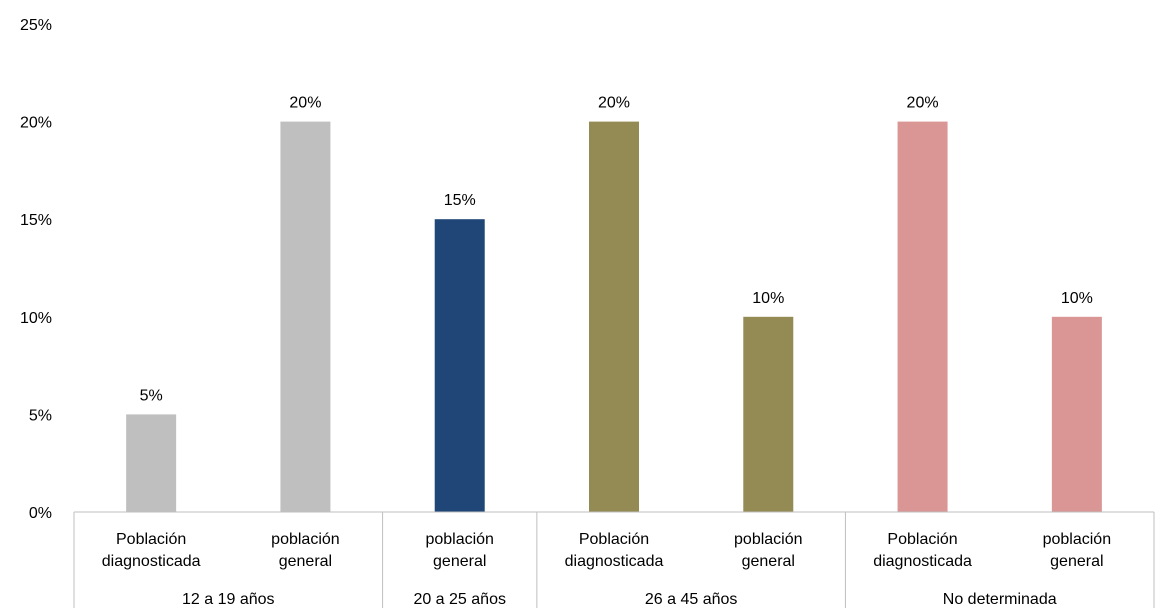  Describe the element at coordinates (40, 415) in the screenshot. I see `y-tick-label: 5%` at that location.